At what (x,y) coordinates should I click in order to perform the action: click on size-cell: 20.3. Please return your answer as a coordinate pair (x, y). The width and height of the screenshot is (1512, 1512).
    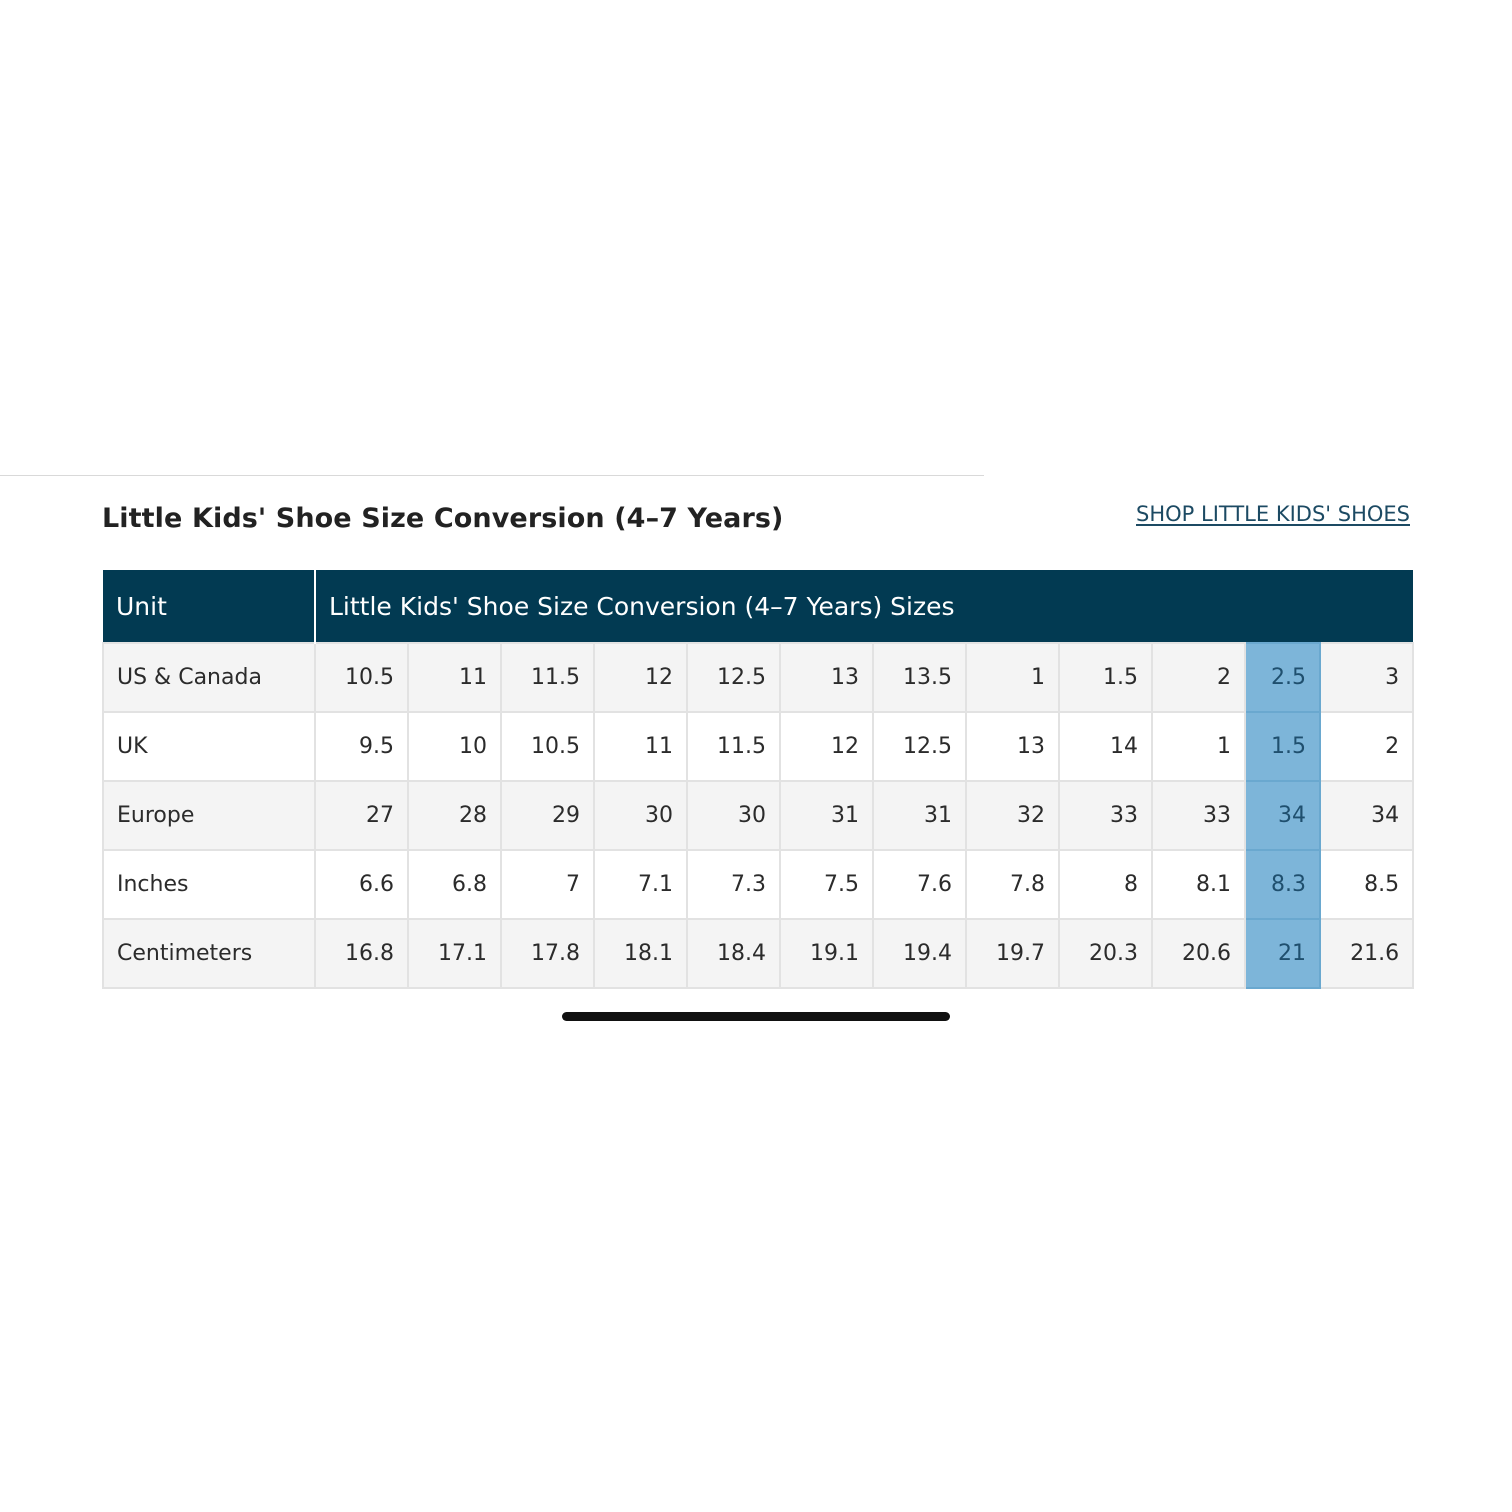
    Looking at the image, I should click on (1105, 953).